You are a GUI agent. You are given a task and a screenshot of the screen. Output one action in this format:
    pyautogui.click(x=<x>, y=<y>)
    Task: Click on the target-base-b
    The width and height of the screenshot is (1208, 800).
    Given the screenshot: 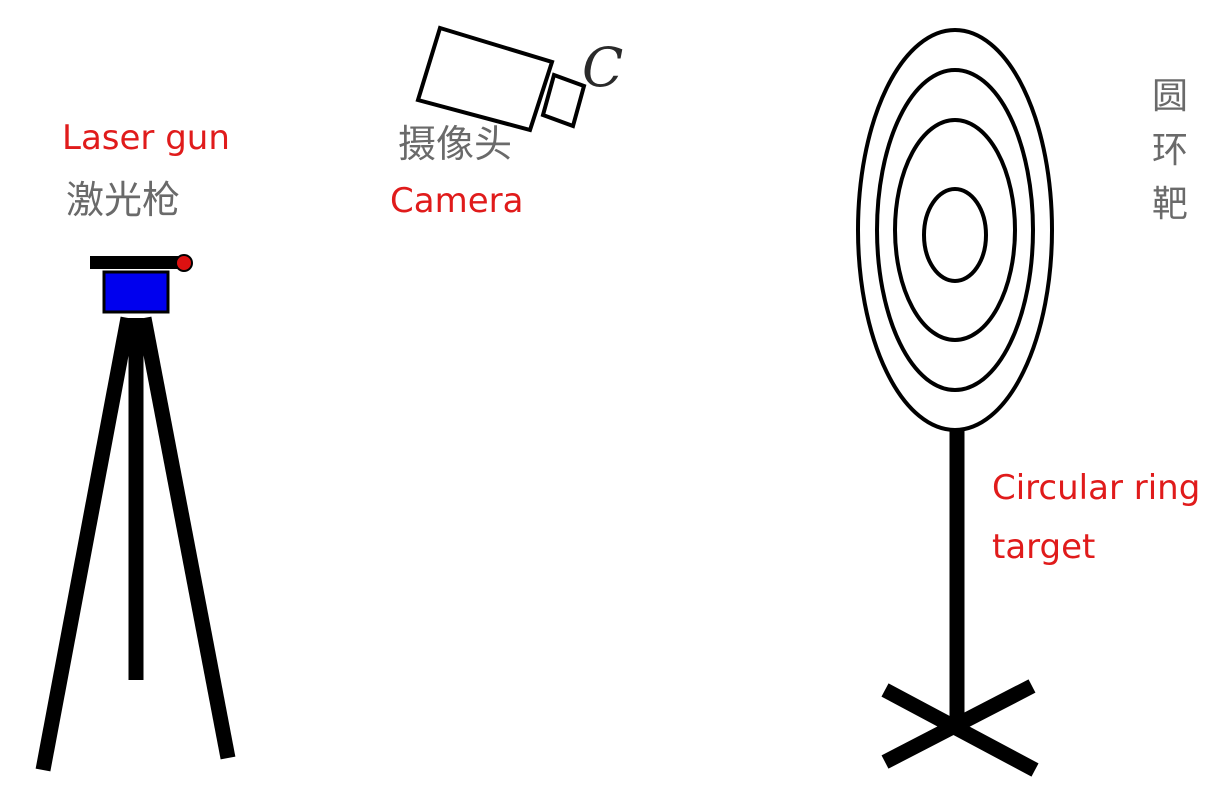 What is the action you would take?
    pyautogui.click(x=958, y=724)
    